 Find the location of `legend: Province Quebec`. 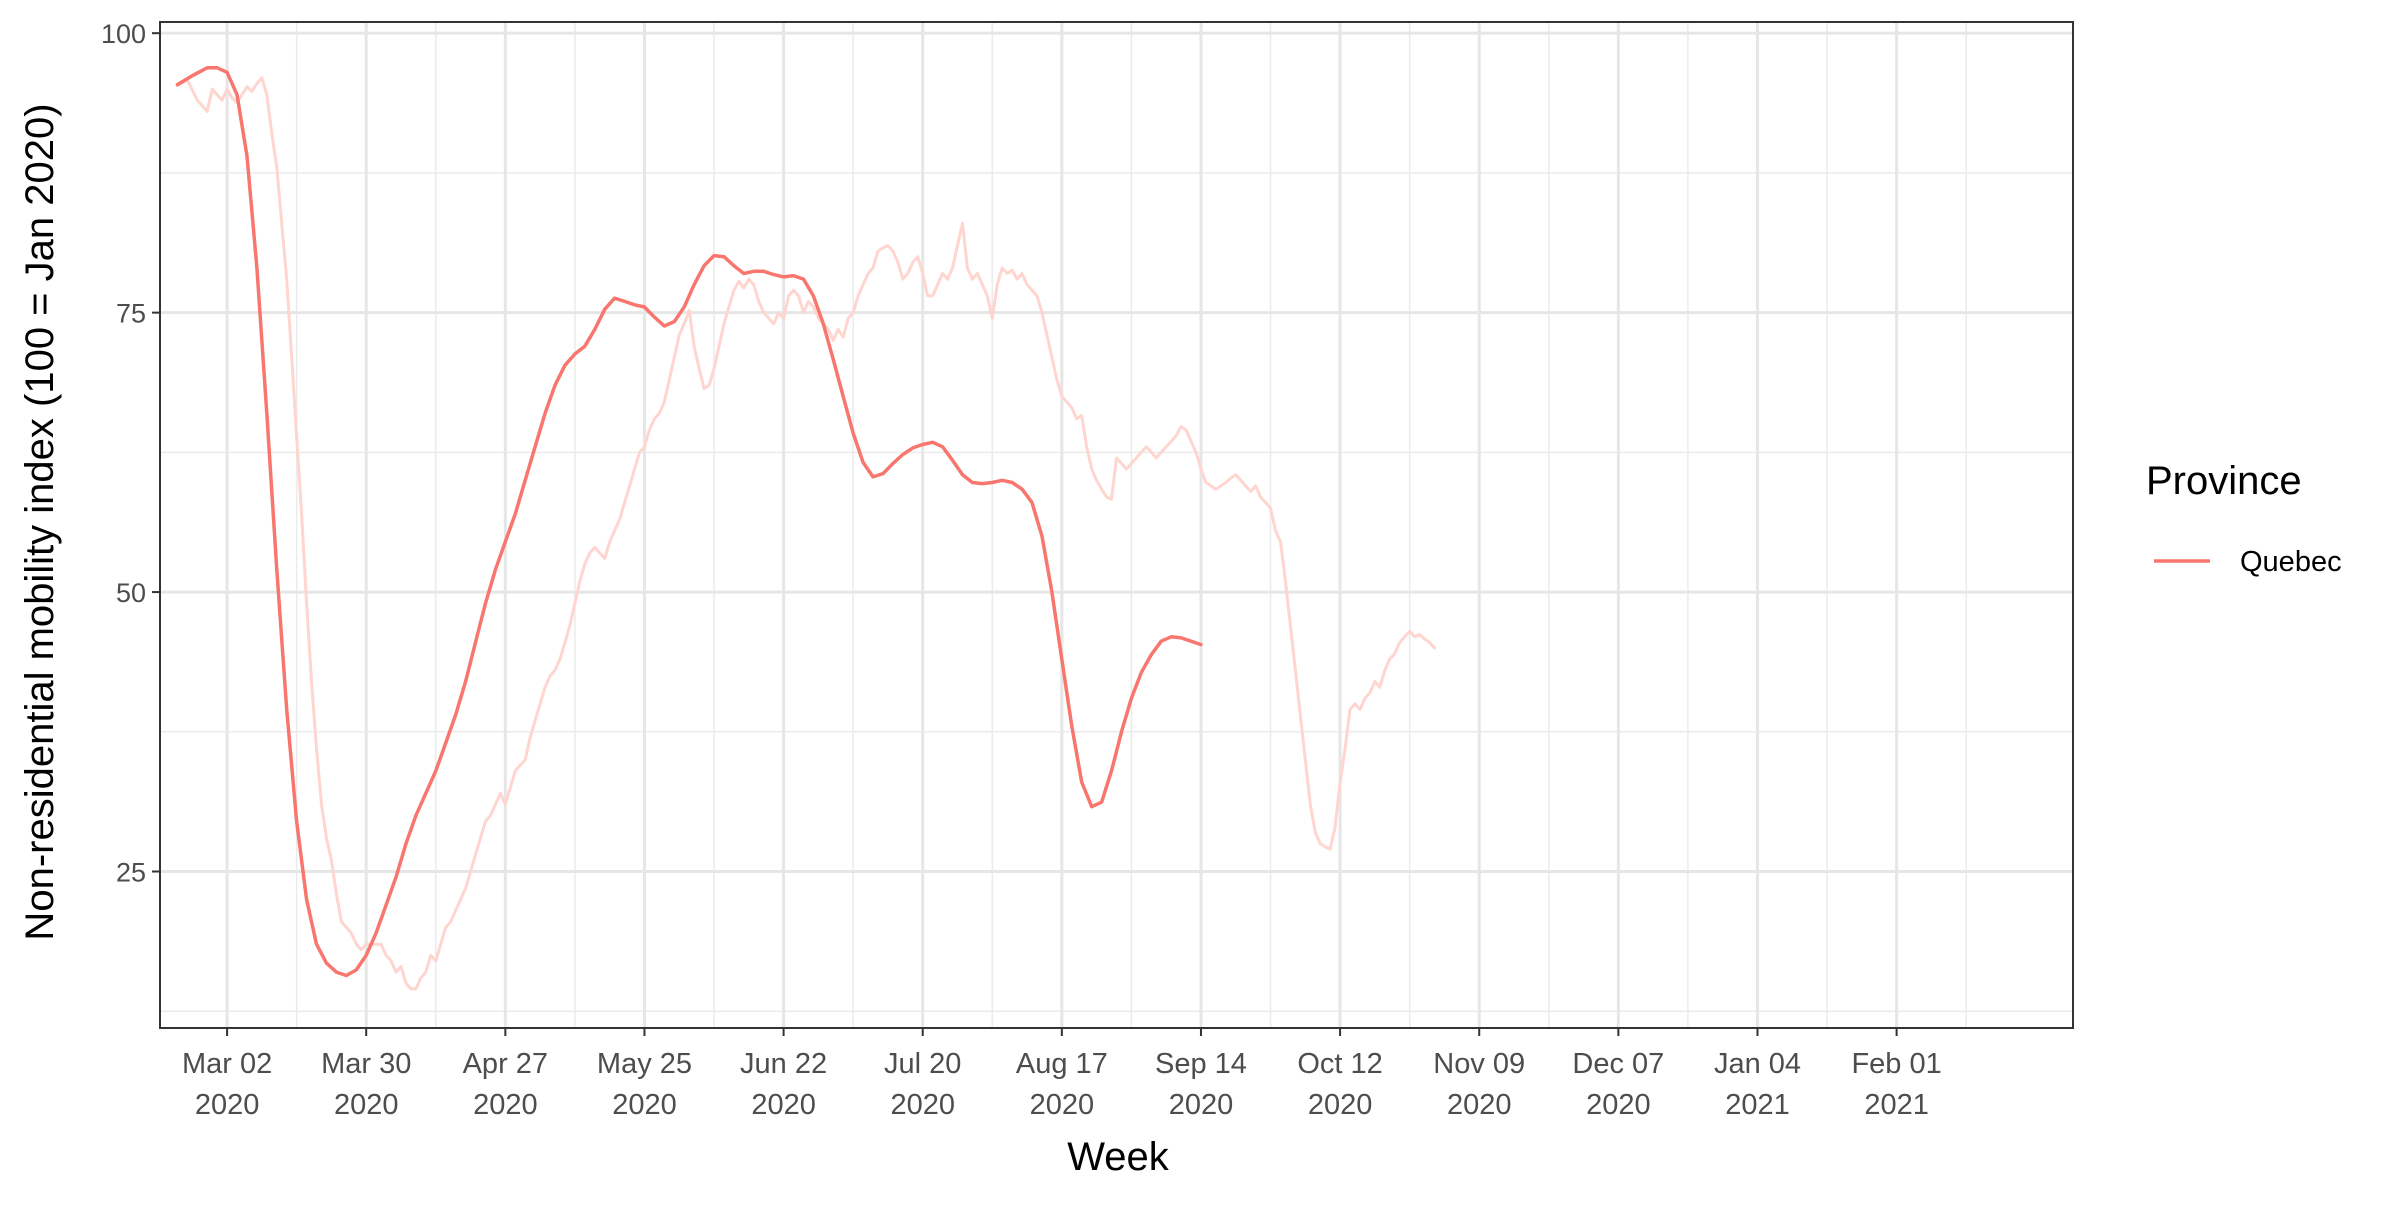

legend: Province Quebec is located at coordinates (2244, 518).